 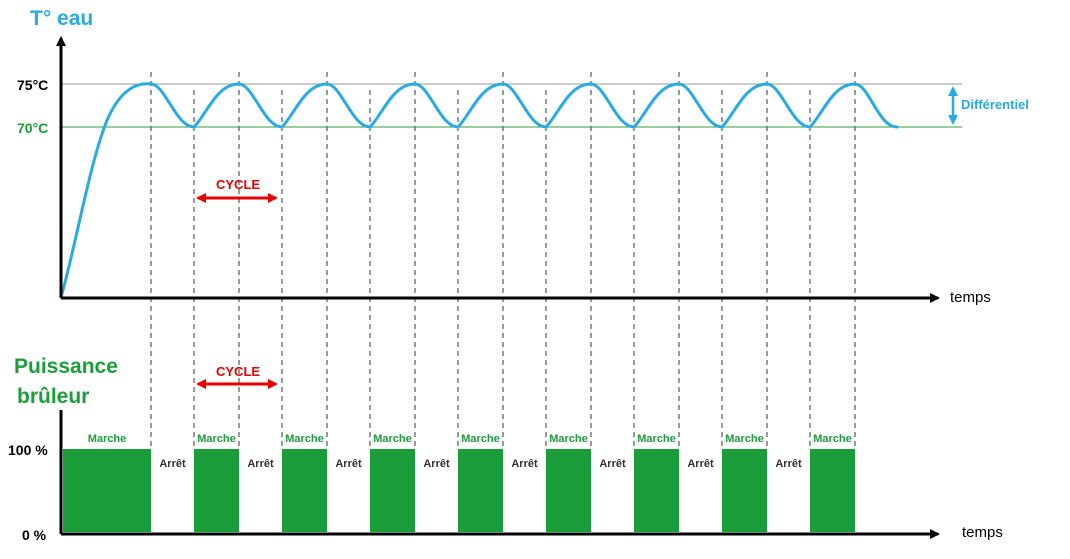 I want to click on label-75: 75°C, so click(x=32, y=85).